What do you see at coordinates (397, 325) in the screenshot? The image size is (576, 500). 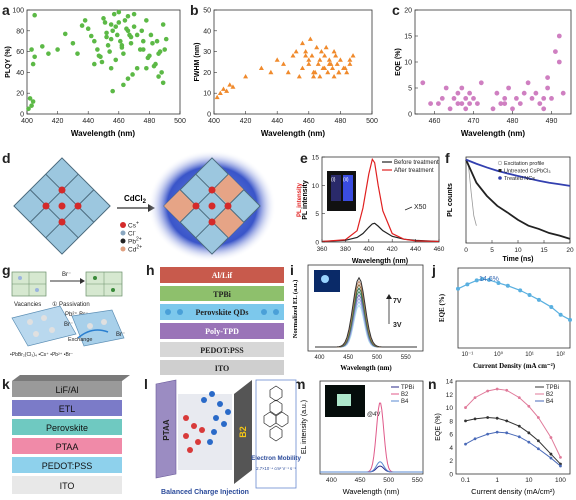 I see `i-3v: 3V` at bounding box center [397, 325].